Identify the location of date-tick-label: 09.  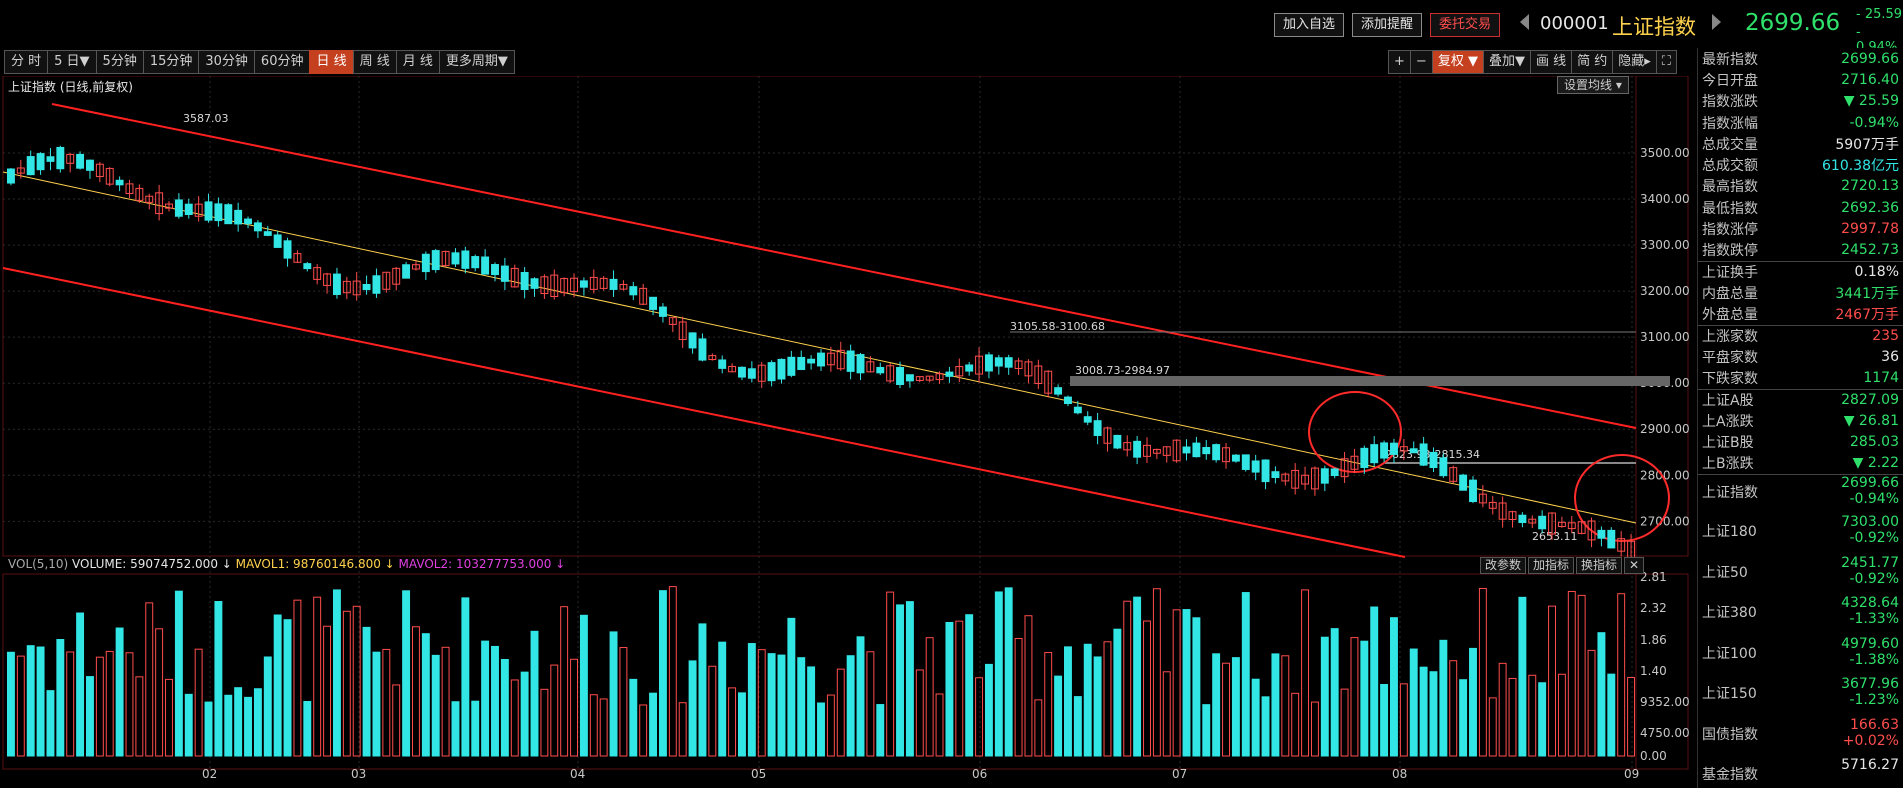
(1631, 774).